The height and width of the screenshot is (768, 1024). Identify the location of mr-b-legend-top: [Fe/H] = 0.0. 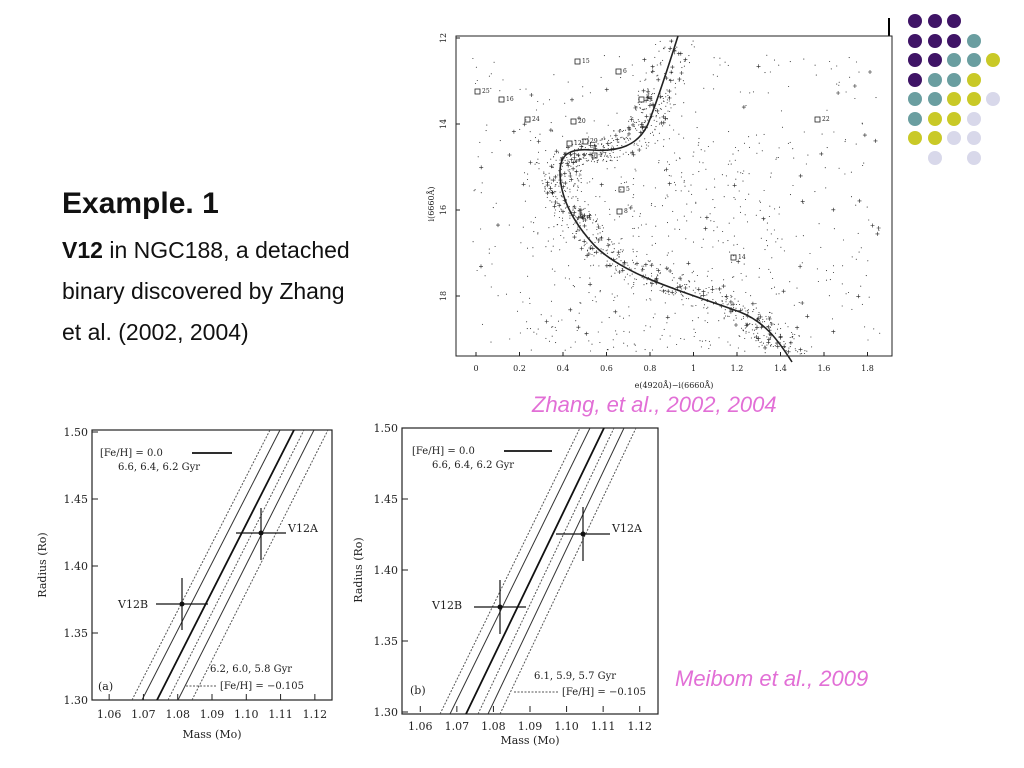
(443, 451).